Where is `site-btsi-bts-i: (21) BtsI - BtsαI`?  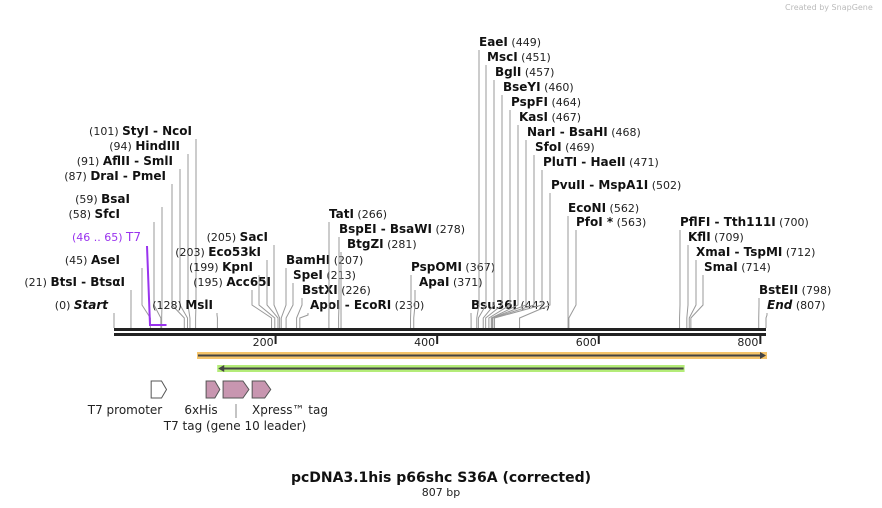
site-btsi-bts-i: (21) BtsI - BtsαI is located at coordinates (78, 301).